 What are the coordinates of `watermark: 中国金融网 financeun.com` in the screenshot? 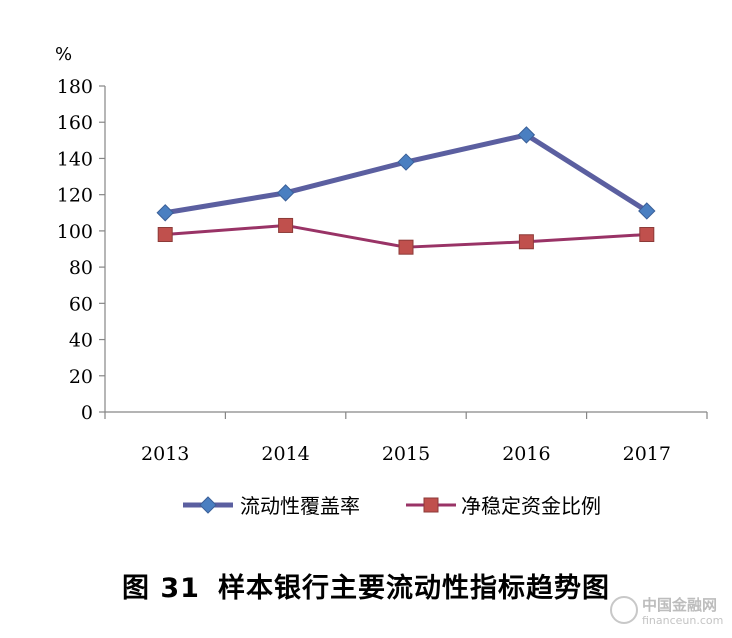 It's located at (670, 612).